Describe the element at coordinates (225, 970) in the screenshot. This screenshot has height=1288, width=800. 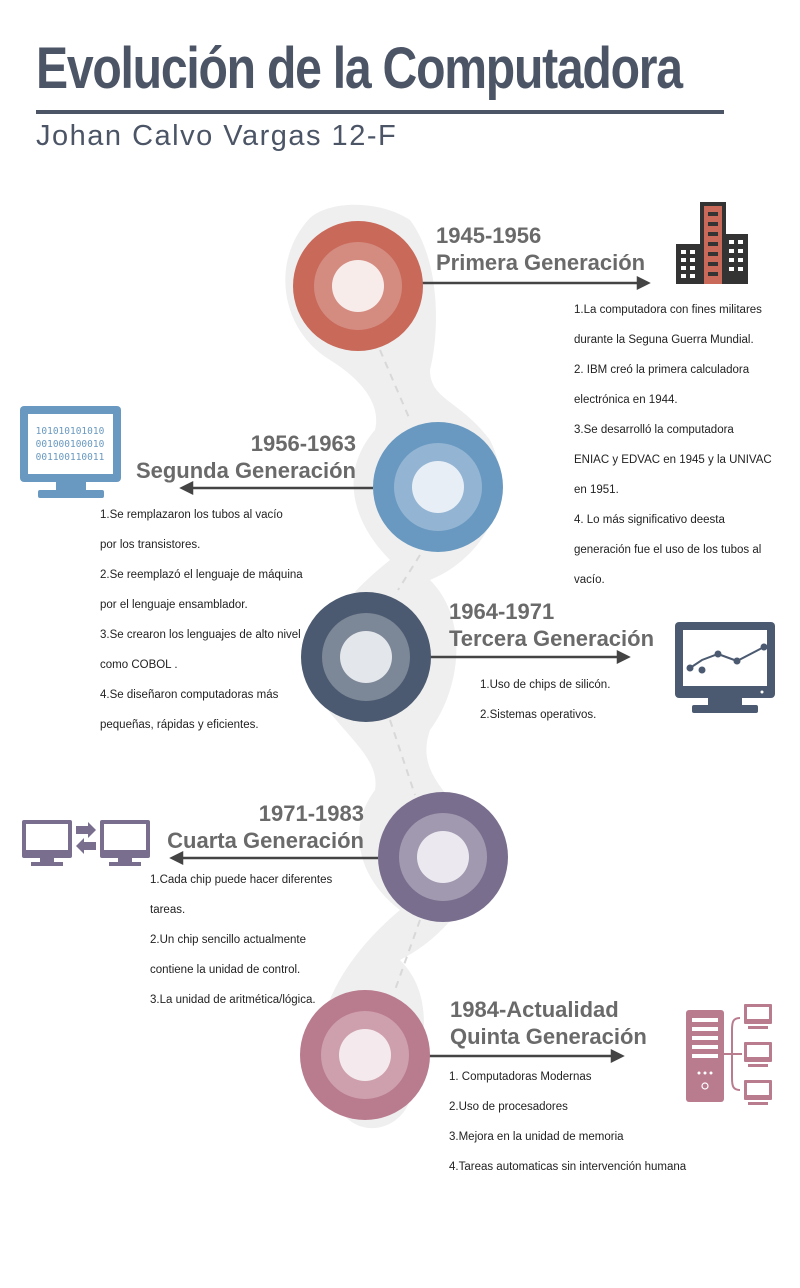
I see `list-item: contiene la unidad de control.` at that location.